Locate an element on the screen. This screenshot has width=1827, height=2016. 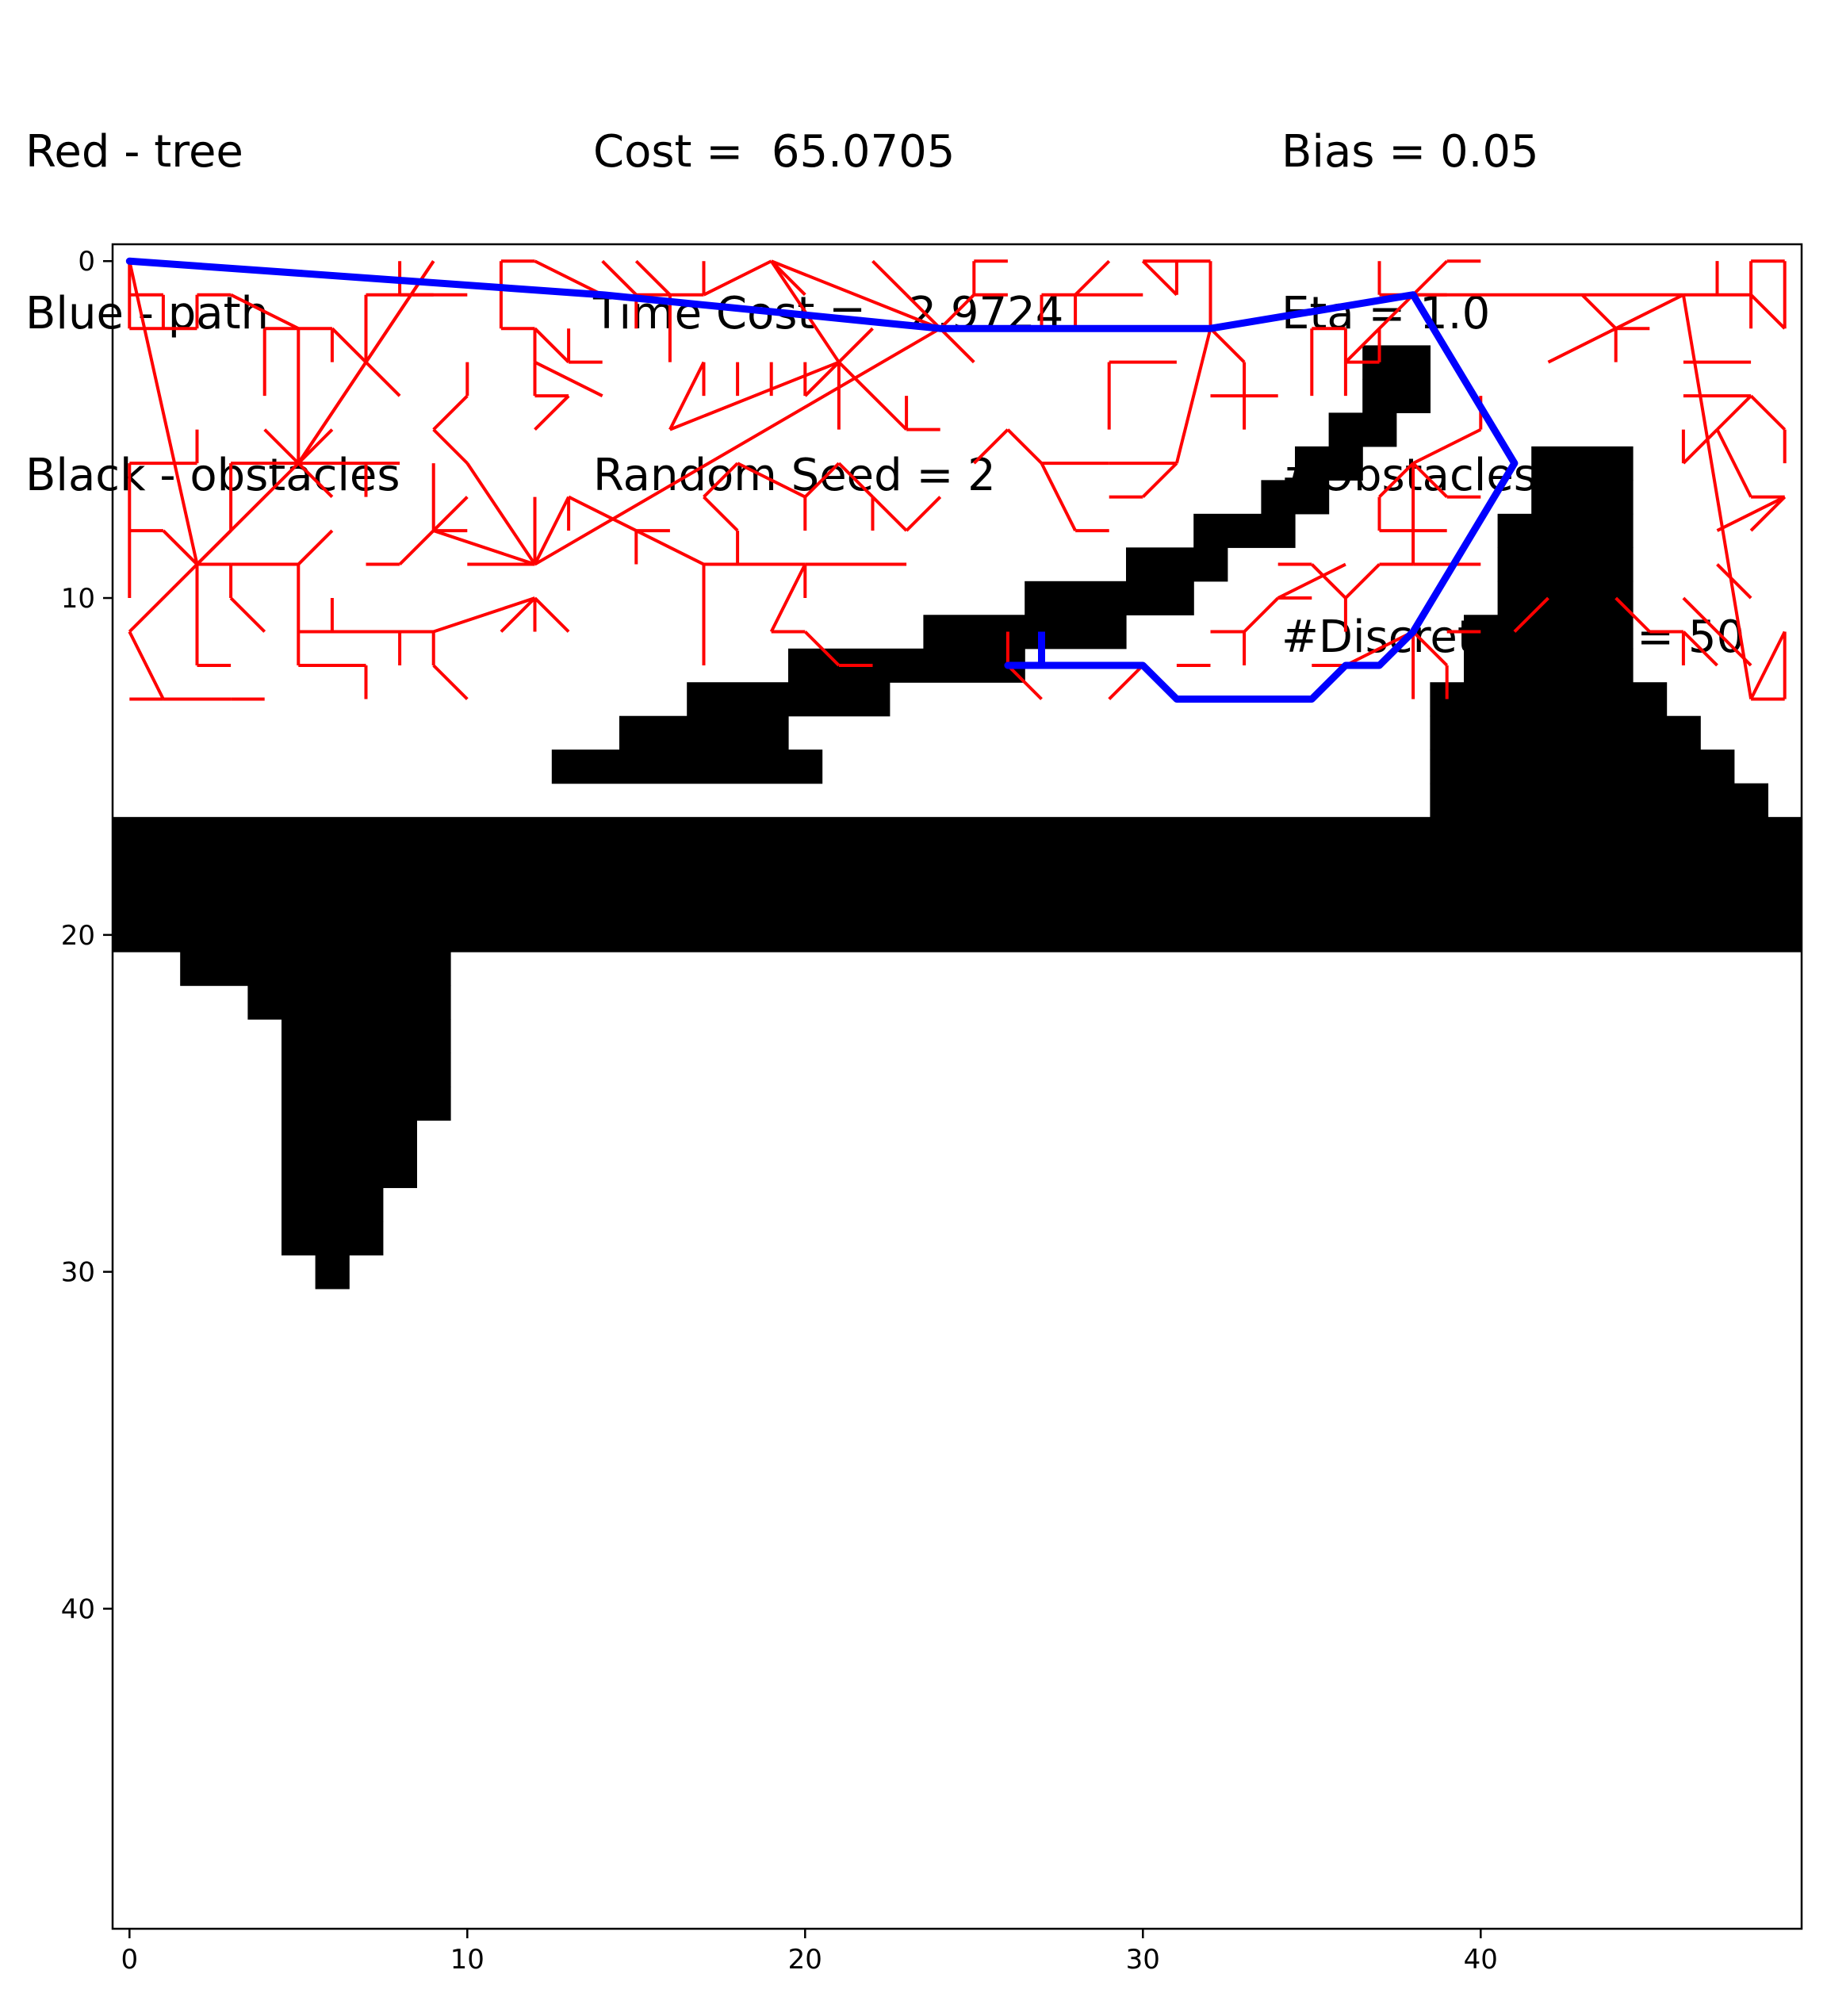
stats-cost: Cost = 65.0705 is located at coordinates (774, 152).